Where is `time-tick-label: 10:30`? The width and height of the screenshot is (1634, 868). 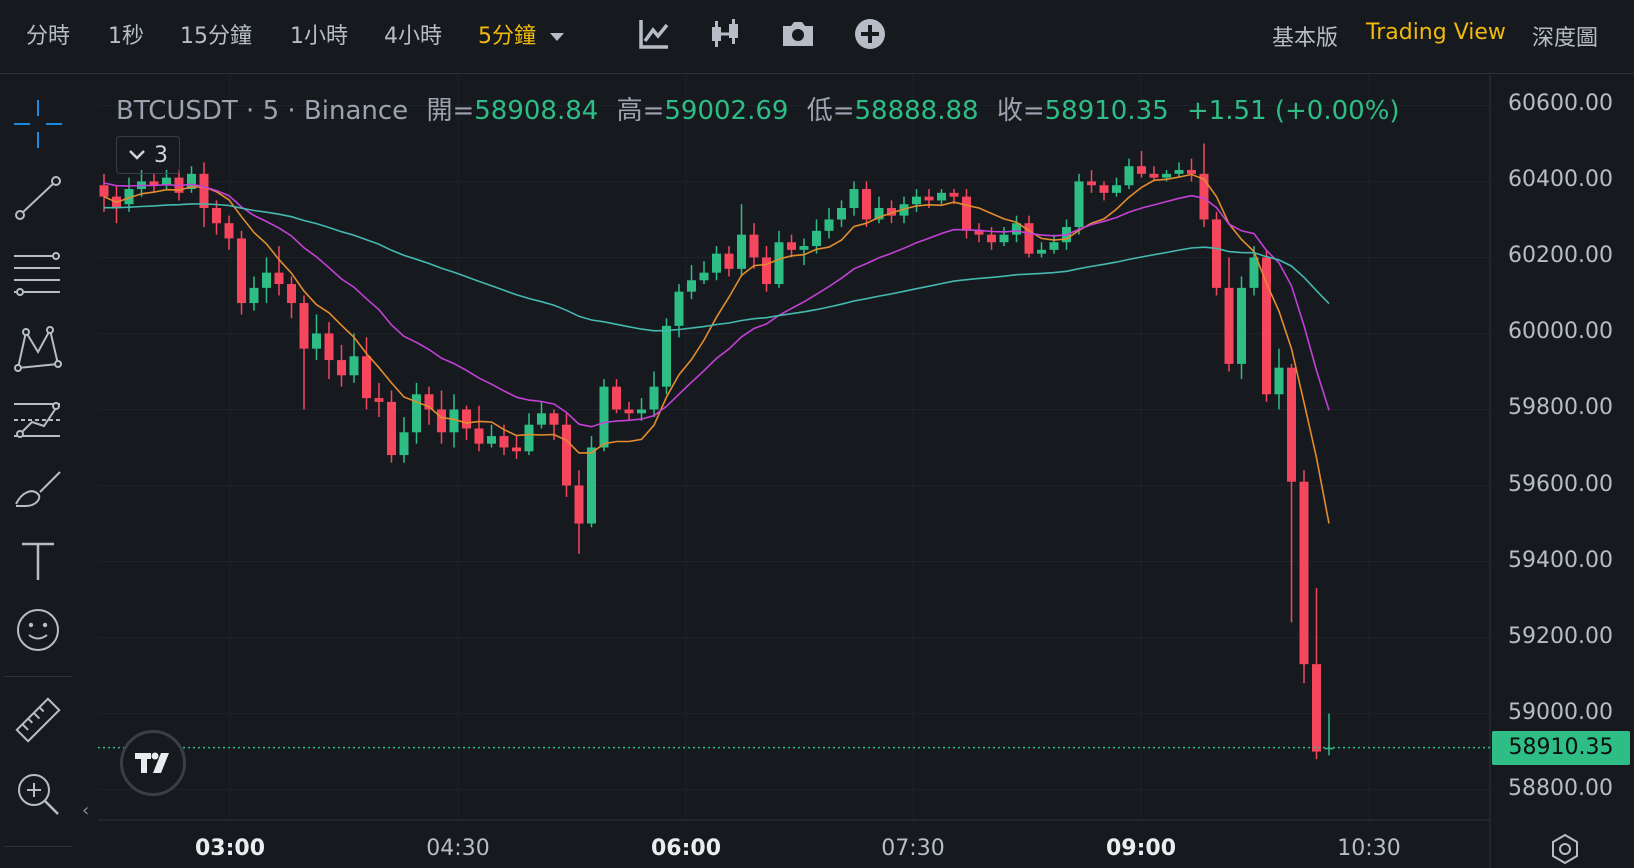 time-tick-label: 10:30 is located at coordinates (1369, 848).